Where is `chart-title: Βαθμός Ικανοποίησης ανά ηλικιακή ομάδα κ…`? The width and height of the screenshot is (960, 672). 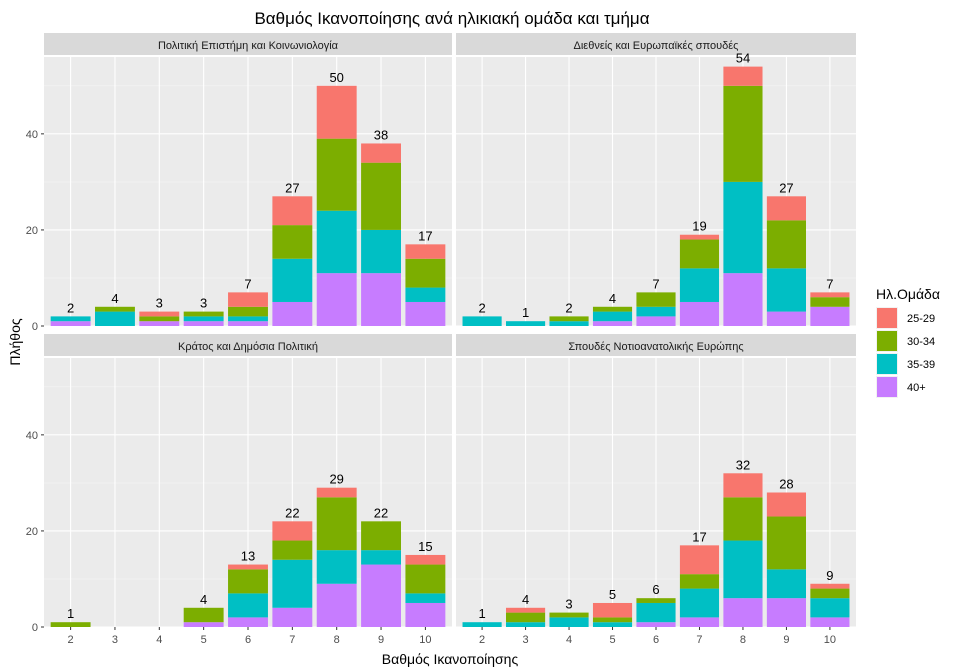
chart-title: Βαθμός Ικανοποίησης ανά ηλικιακή ομάδα κ… is located at coordinates (451, 18).